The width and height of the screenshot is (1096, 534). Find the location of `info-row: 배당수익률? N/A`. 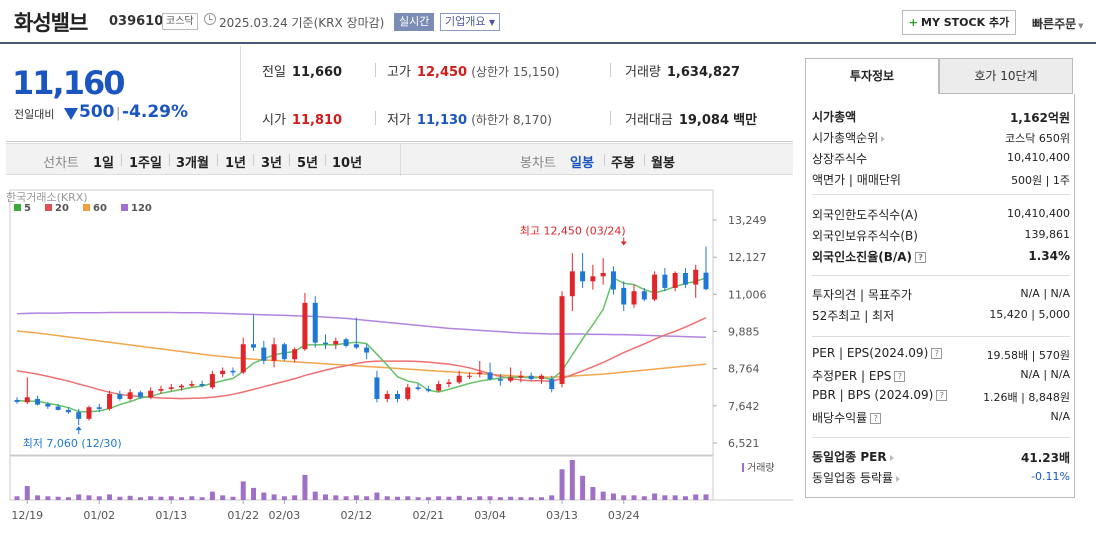

info-row: 배당수익률? N/A is located at coordinates (941, 417).